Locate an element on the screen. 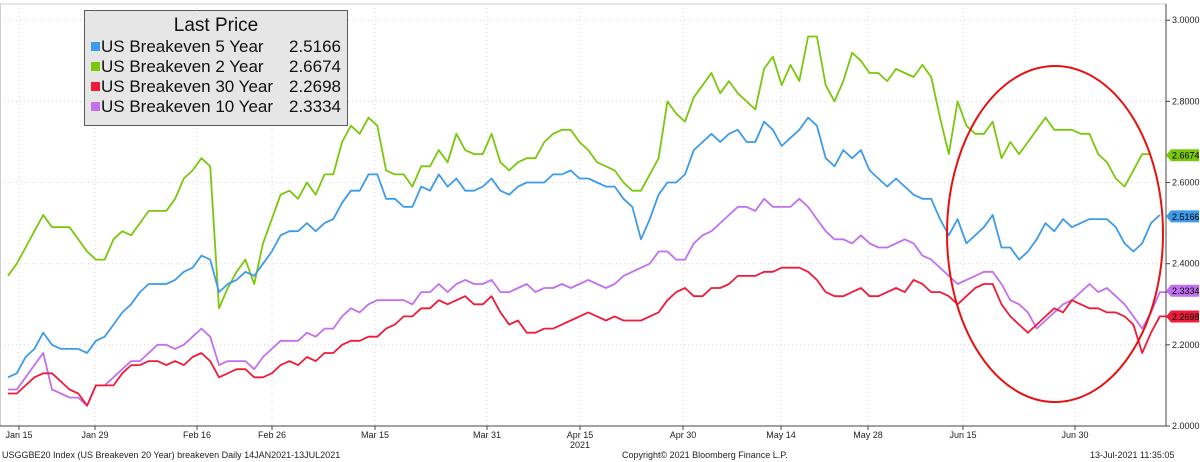 The image size is (1200, 462). highlight-ellipse is located at coordinates (1055, 234).